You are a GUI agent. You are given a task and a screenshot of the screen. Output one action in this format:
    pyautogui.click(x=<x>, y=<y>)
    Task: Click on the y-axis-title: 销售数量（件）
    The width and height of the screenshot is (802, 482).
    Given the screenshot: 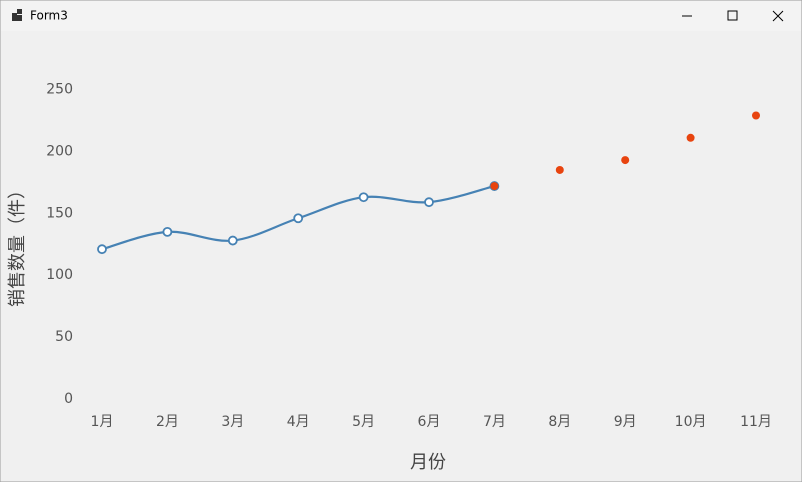 What is the action you would take?
    pyautogui.click(x=17, y=244)
    